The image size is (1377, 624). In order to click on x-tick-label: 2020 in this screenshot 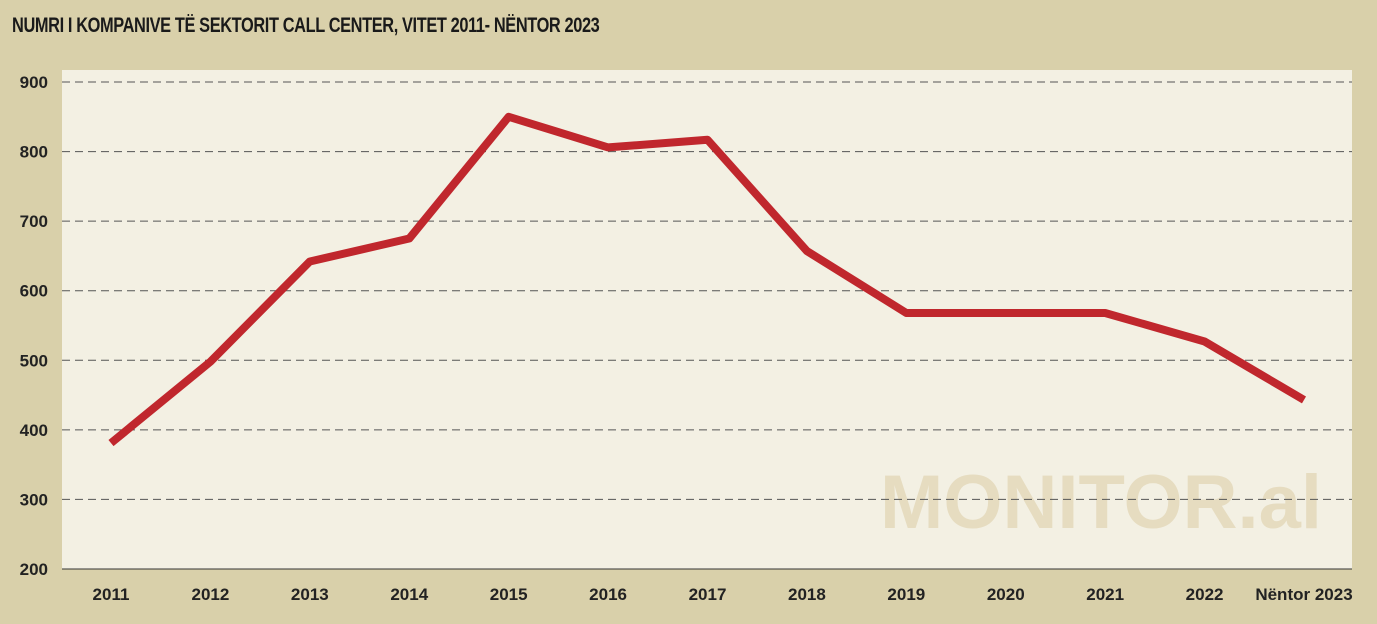, I will do `click(1006, 594)`.